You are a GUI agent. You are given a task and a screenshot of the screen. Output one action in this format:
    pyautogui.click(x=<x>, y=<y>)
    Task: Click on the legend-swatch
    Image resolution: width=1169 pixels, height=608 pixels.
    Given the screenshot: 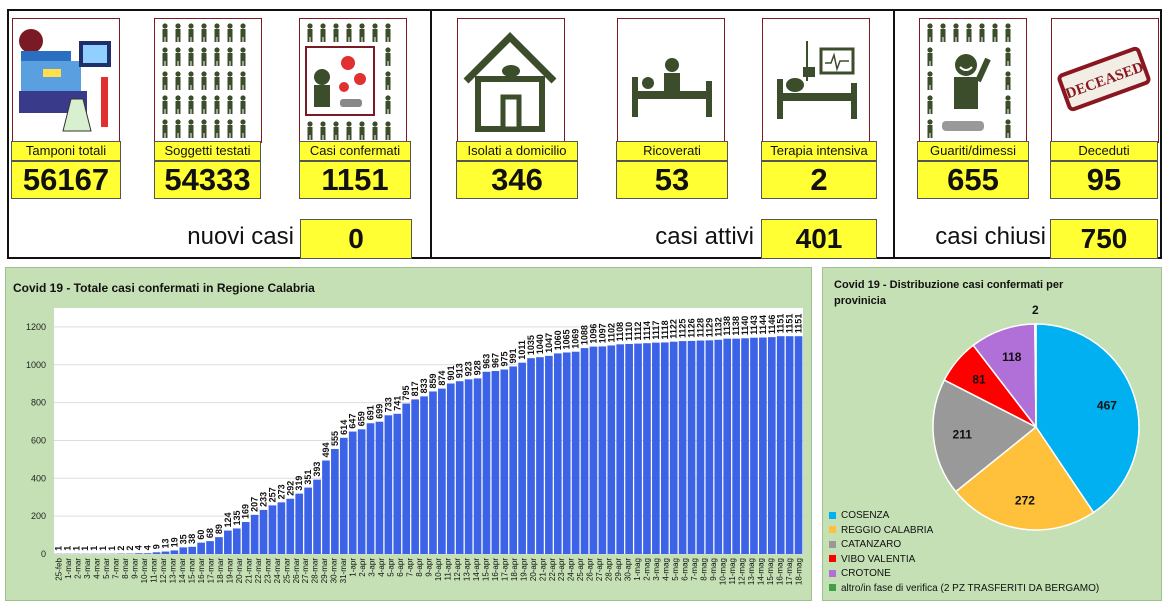 What is the action you would take?
    pyautogui.click(x=832, y=530)
    